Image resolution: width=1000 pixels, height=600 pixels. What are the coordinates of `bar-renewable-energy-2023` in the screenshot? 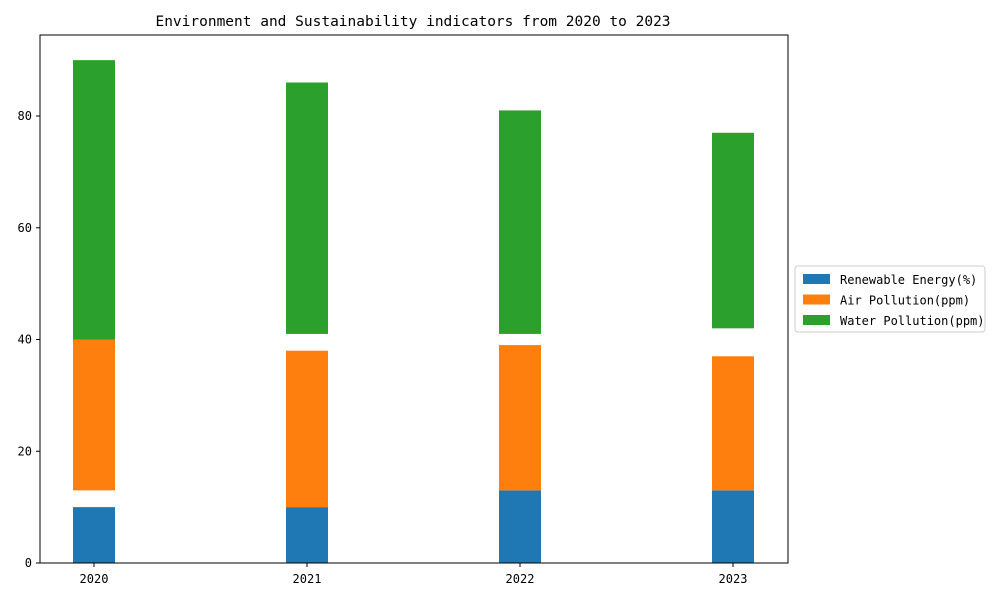 It's located at (733, 526).